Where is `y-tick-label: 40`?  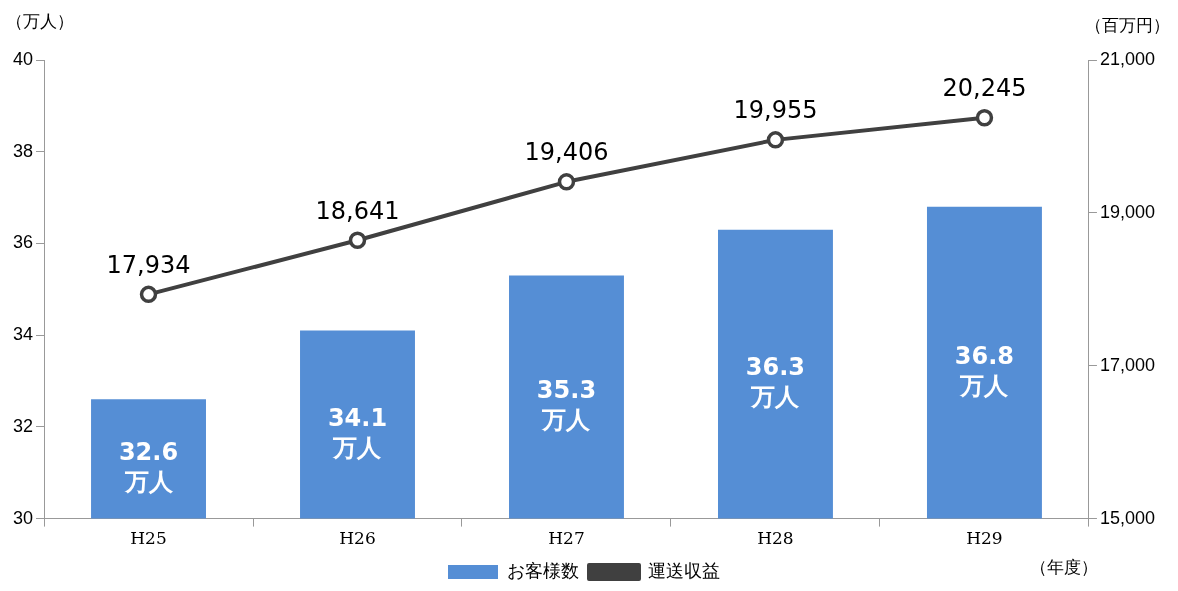 y-tick-label: 40 is located at coordinates (23, 58).